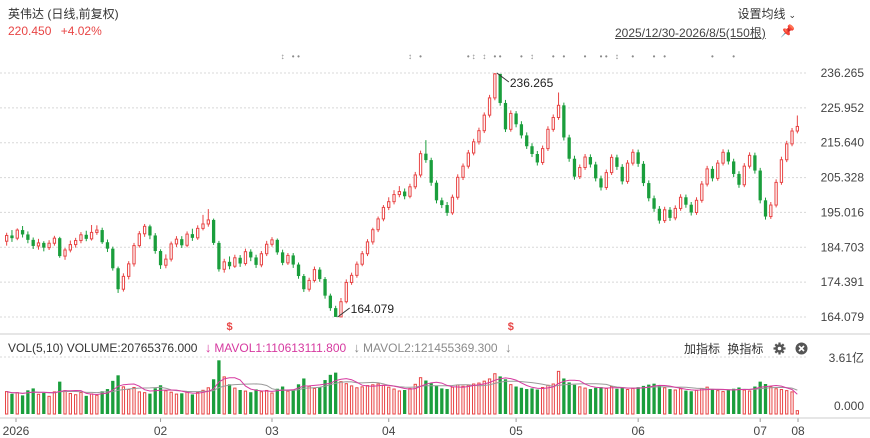 This screenshot has width=870, height=438. Describe the element at coordinates (343, 312) in the screenshot. I see `low-pointer` at that location.